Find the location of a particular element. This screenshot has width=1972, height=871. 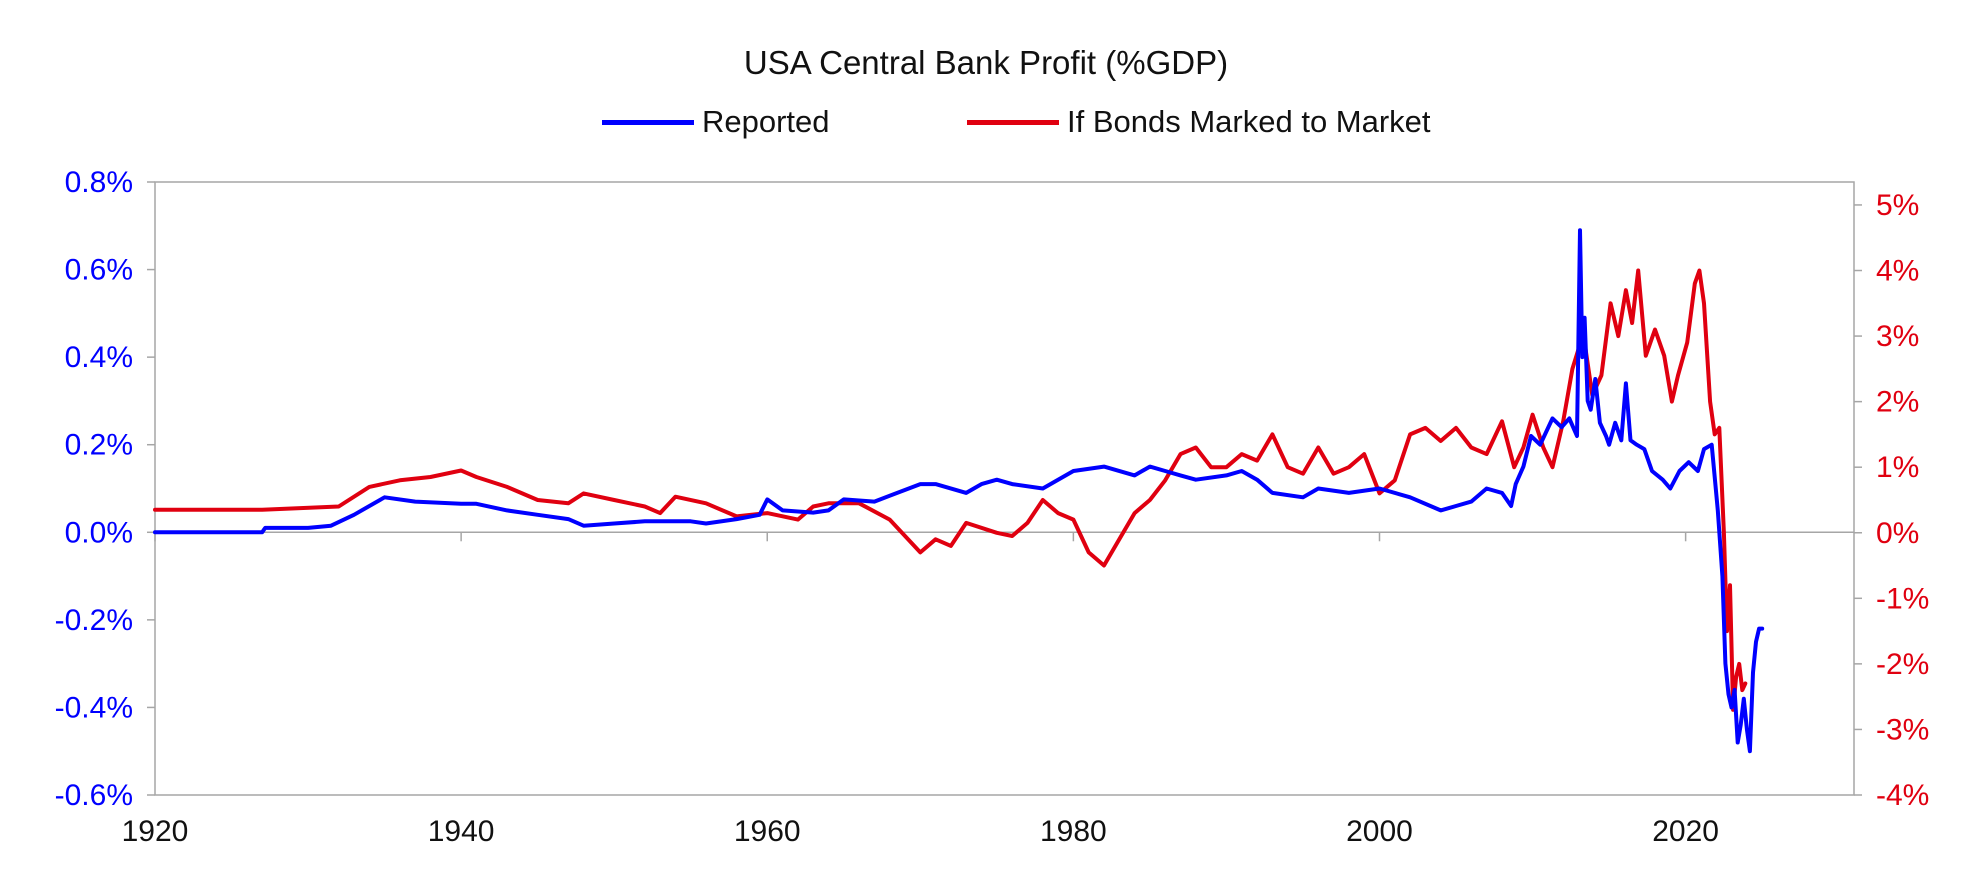

y-right-tick-label: 5% is located at coordinates (1897, 205).